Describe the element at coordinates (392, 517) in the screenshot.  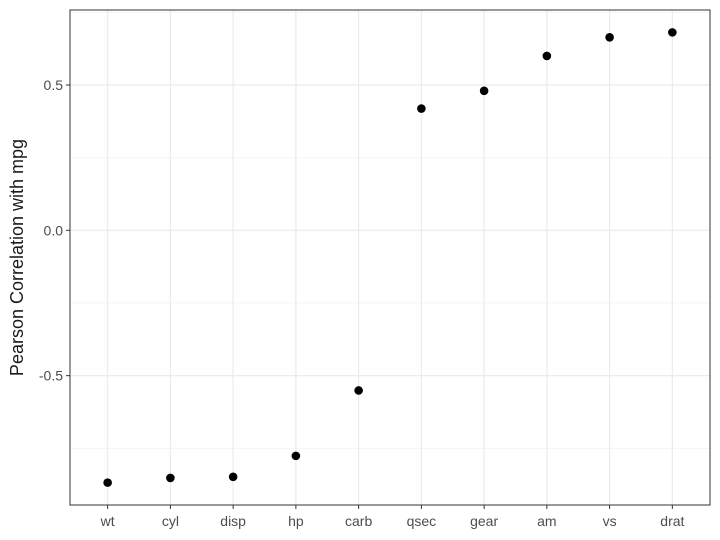
I see `x-axis: wt cyl disp hp carb qsec gear am vs drat` at that location.